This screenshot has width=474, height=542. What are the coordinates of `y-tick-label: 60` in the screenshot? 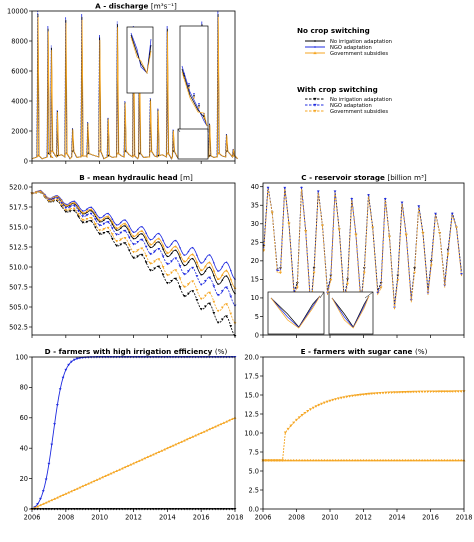 It's located at (24, 418).